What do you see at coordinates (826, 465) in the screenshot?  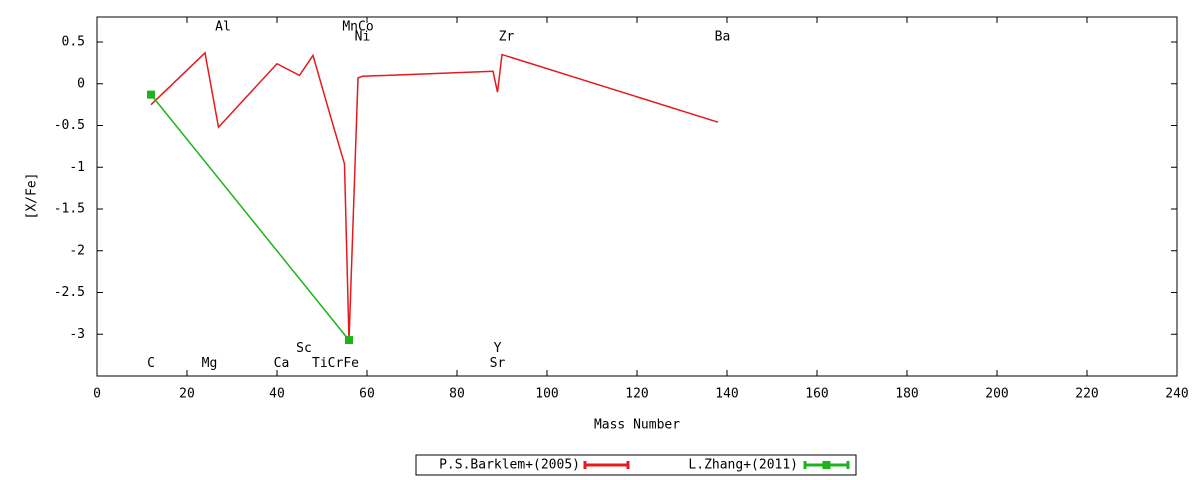 I see `legend-marker` at bounding box center [826, 465].